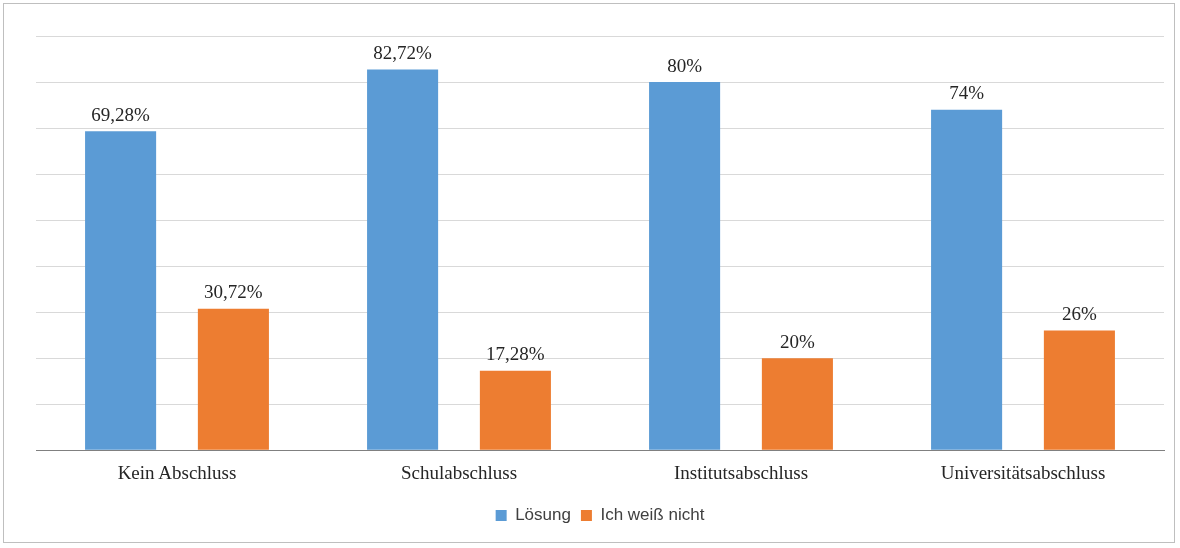 The height and width of the screenshot is (548, 1180). I want to click on legend-label: Ich weiß nicht, so click(652, 515).